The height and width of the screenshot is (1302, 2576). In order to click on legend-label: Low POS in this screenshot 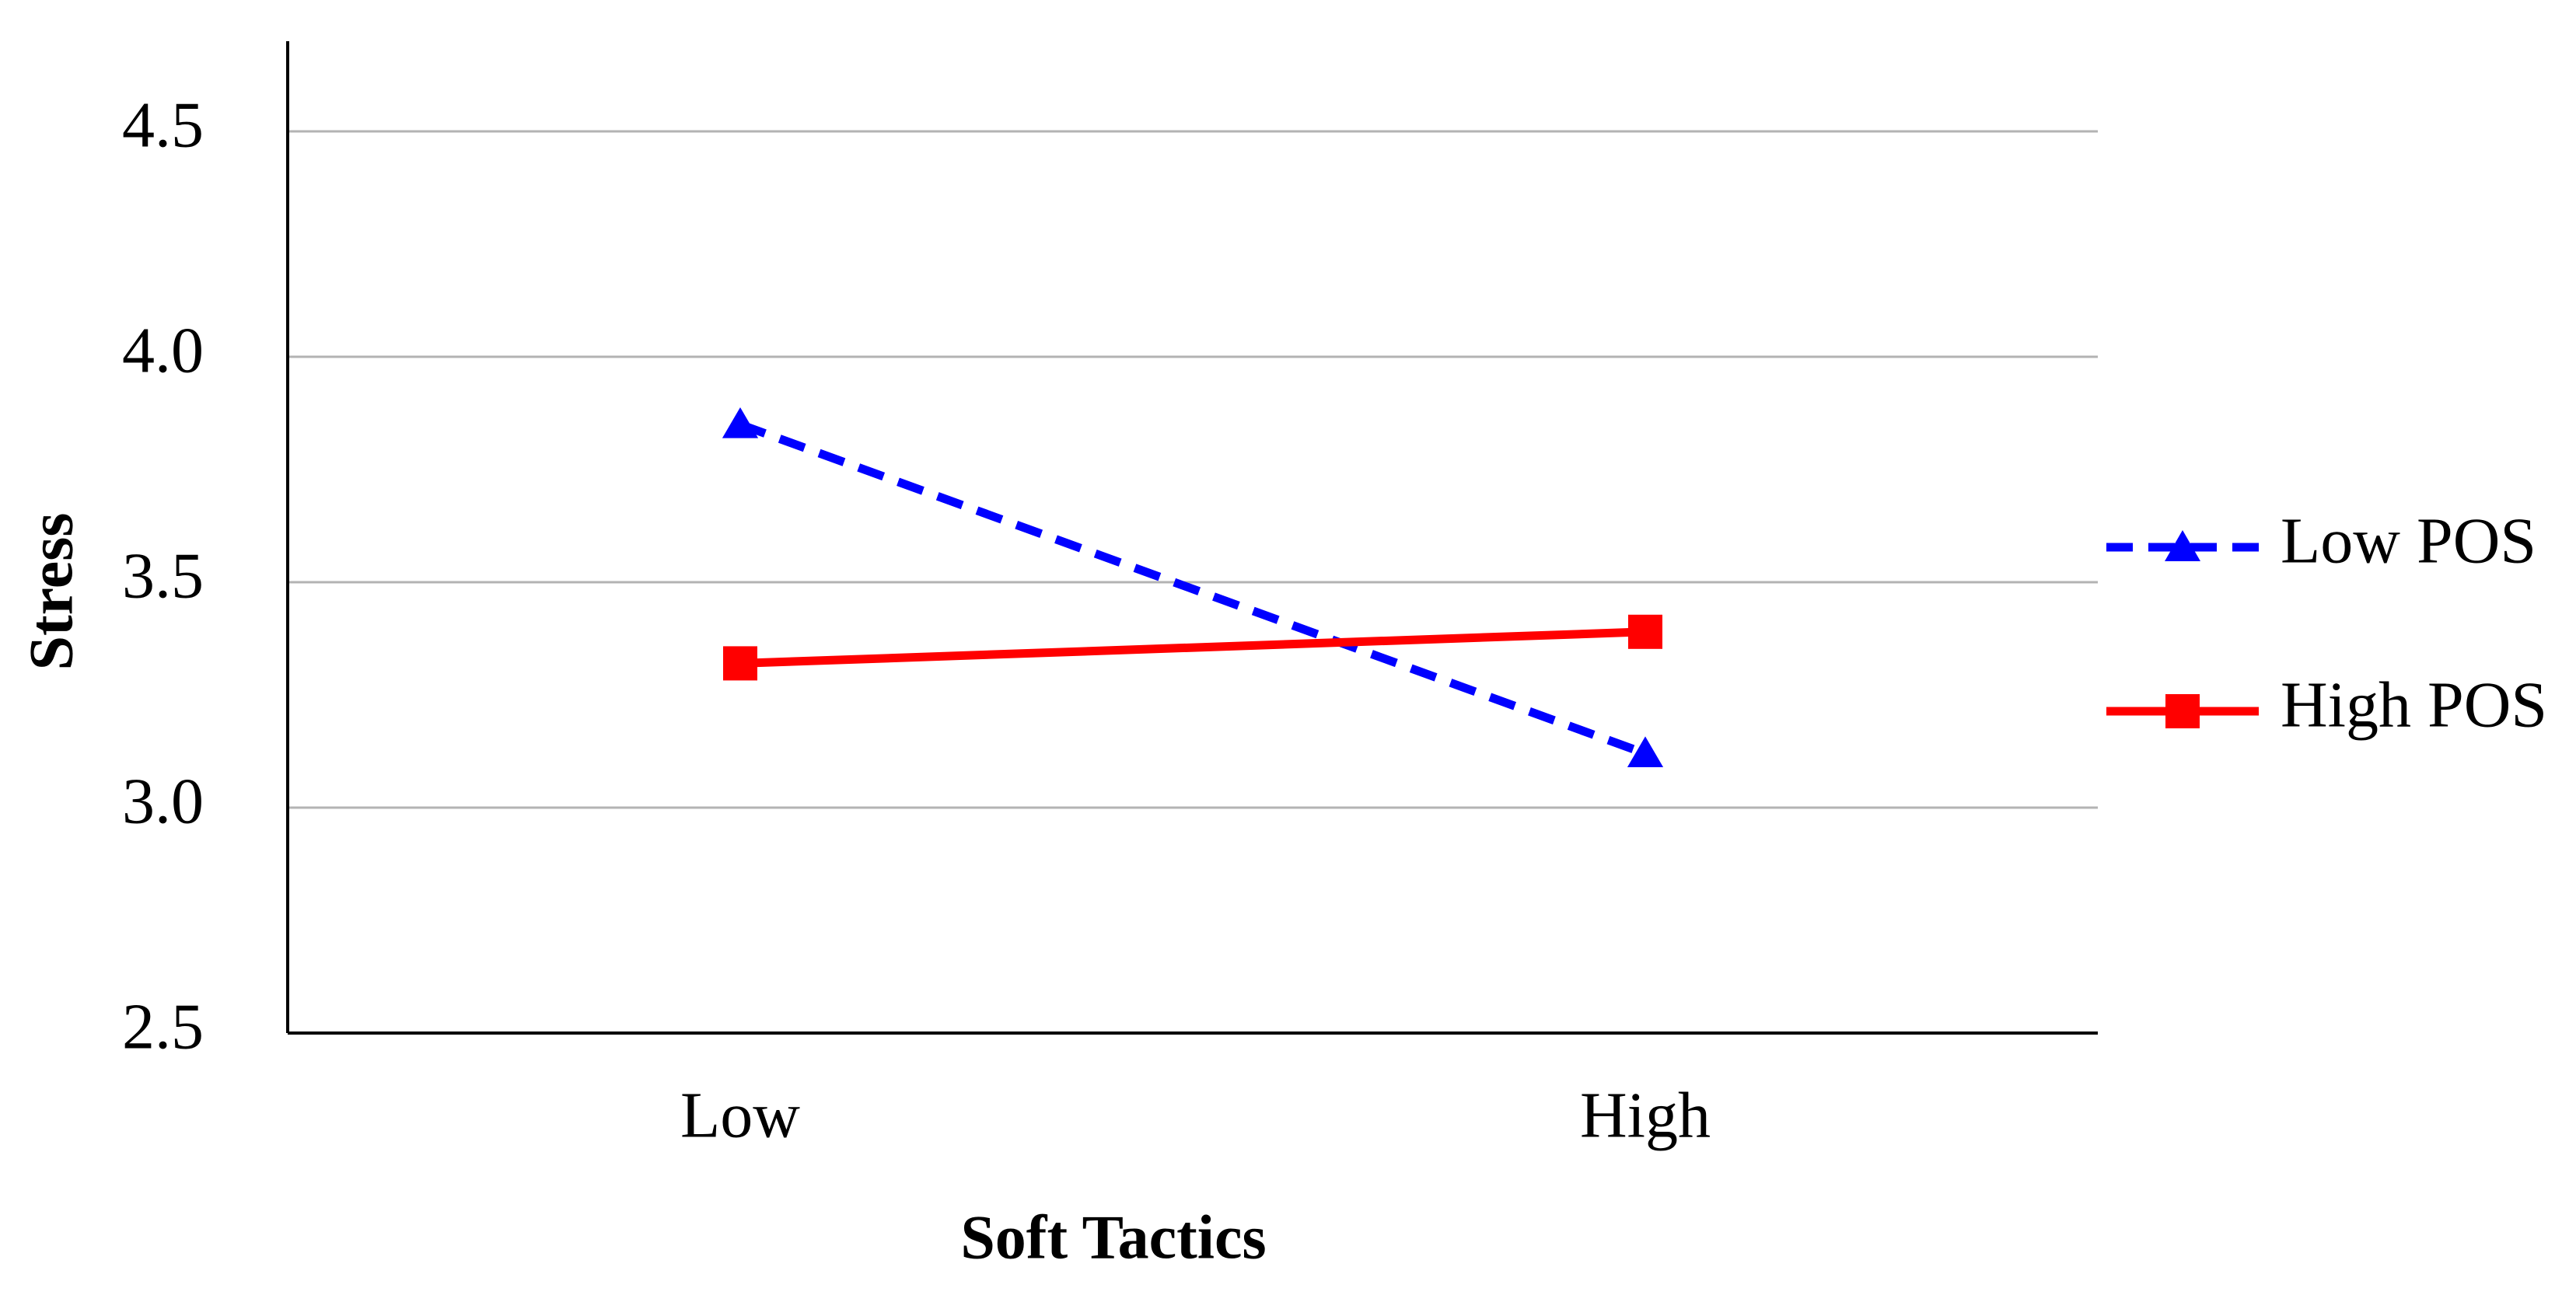, I will do `click(2408, 540)`.